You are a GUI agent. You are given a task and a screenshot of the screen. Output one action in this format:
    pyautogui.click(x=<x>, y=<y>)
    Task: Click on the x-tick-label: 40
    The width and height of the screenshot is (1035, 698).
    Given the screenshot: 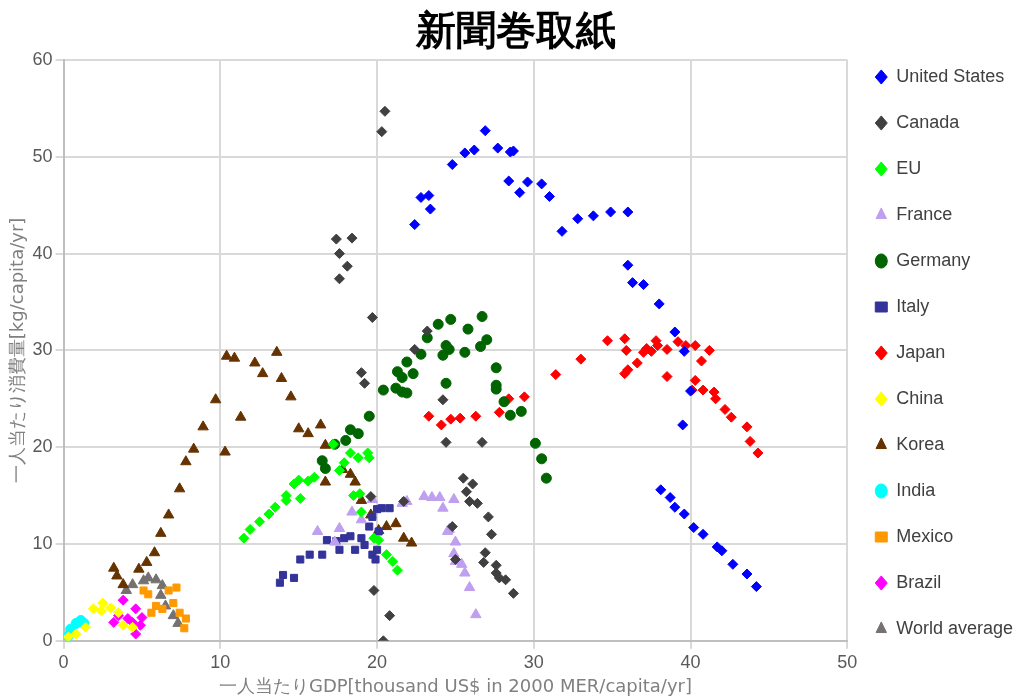 What is the action you would take?
    pyautogui.click(x=690, y=661)
    